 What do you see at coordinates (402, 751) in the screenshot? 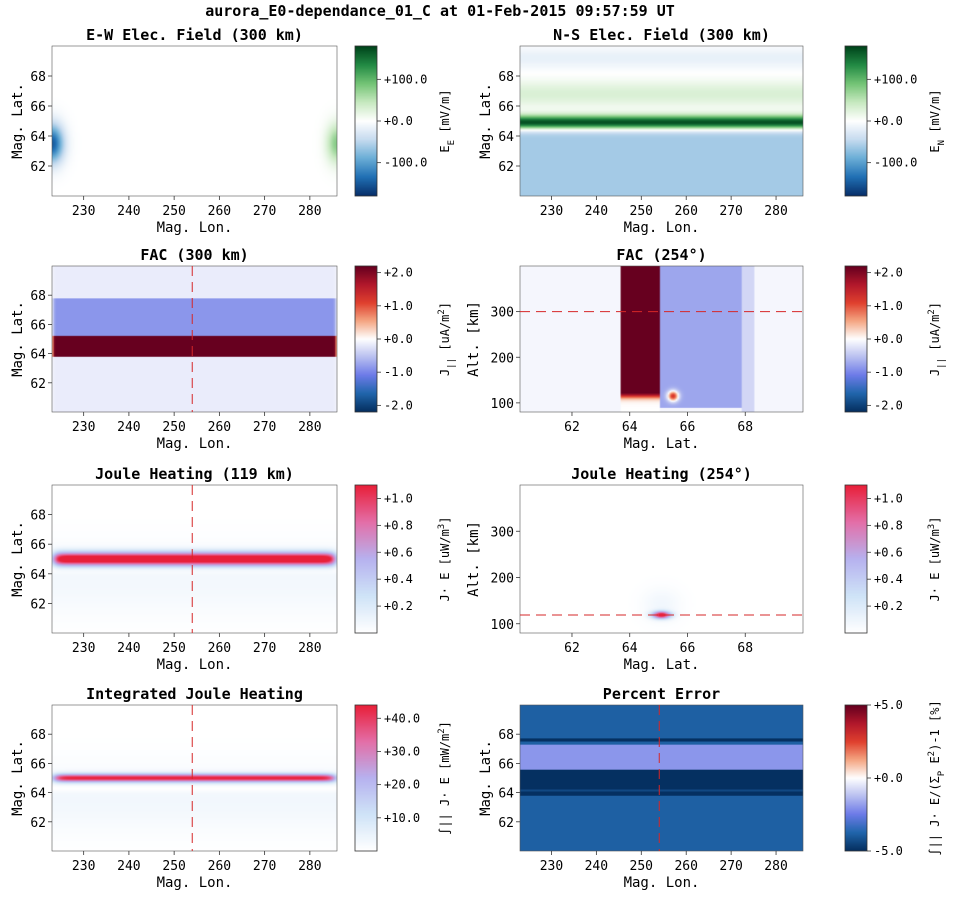
I see `colorbar-tick-label: +30.0` at bounding box center [402, 751].